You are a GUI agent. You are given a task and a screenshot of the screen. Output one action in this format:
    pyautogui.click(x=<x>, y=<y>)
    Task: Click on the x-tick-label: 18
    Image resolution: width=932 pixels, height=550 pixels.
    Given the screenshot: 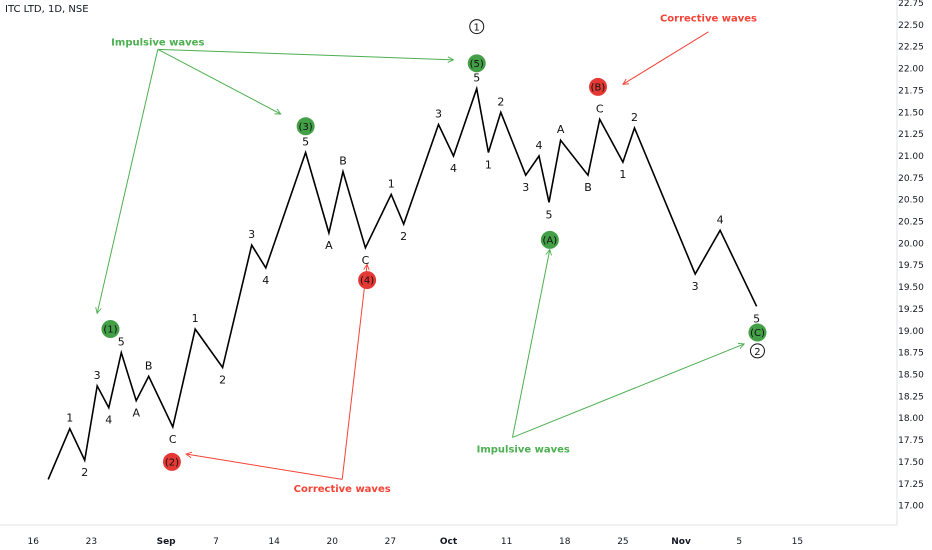 What is the action you would take?
    pyautogui.click(x=565, y=542)
    